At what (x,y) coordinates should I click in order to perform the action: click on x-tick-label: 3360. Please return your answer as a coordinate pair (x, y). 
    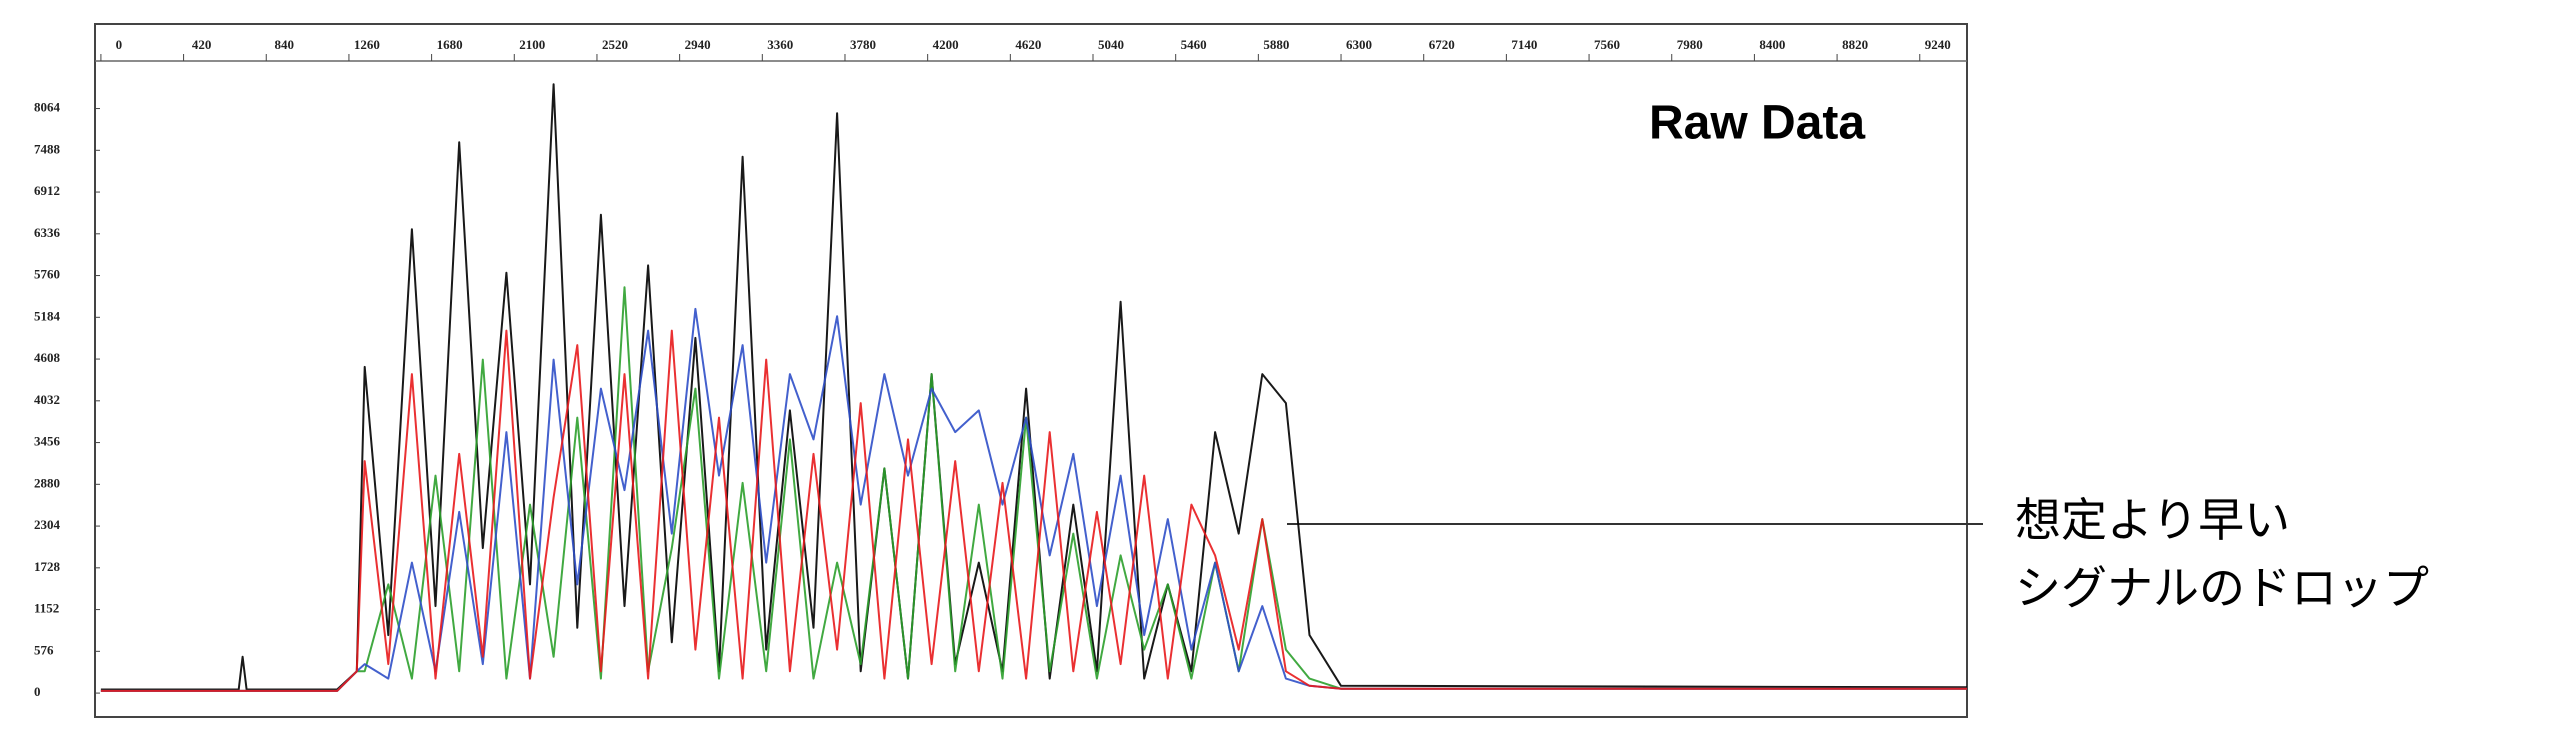
    Looking at the image, I should click on (780, 44).